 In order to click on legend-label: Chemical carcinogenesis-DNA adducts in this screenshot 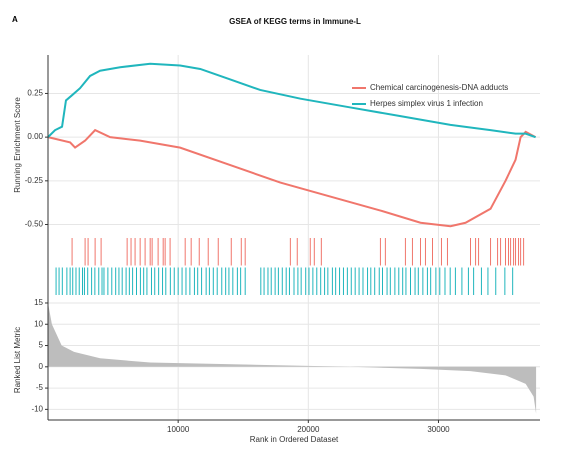, I will do `click(439, 87)`.